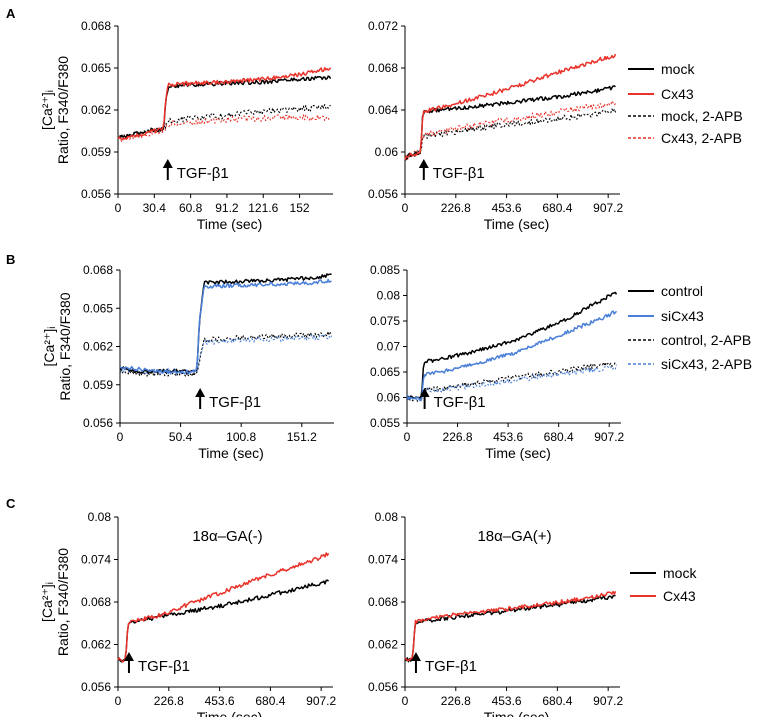 The width and height of the screenshot is (767, 717). What do you see at coordinates (383, 110) in the screenshot?
I see `y-tick-label: 0.064` at bounding box center [383, 110].